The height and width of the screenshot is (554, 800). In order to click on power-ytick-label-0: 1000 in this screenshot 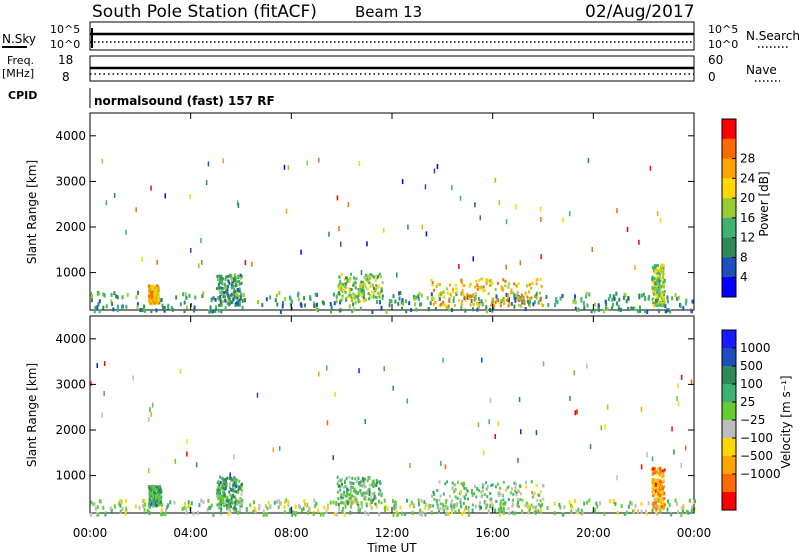, I will do `click(70, 273)`.